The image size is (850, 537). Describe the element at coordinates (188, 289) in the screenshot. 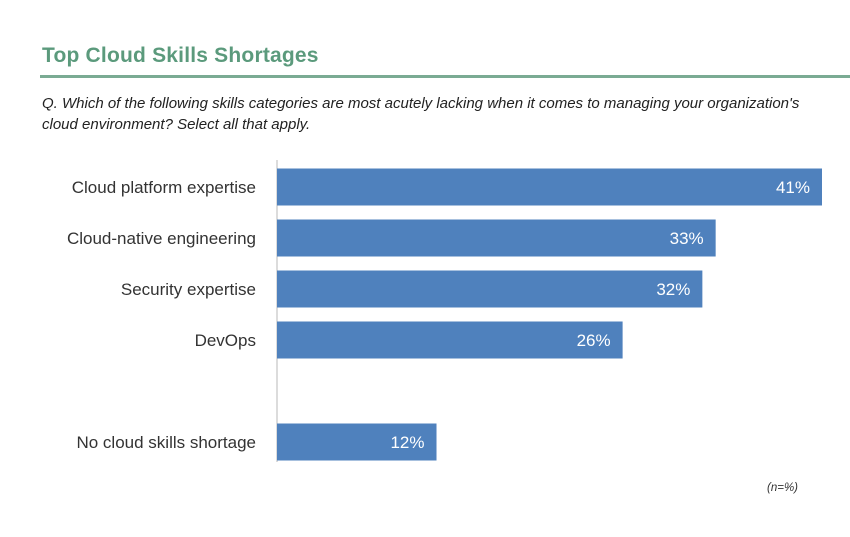

I see `category-label: Security expertise` at that location.